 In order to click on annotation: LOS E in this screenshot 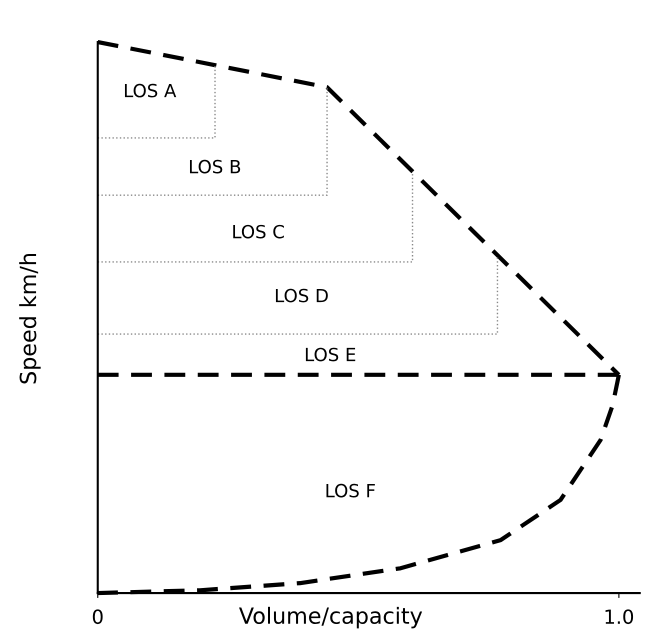, I will do `click(331, 355)`.